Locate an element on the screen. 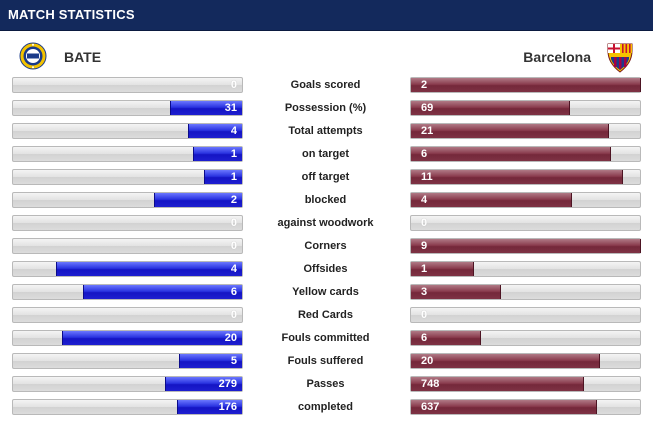  stat-row: 5 Fouls suffered 20 is located at coordinates (326, 361).